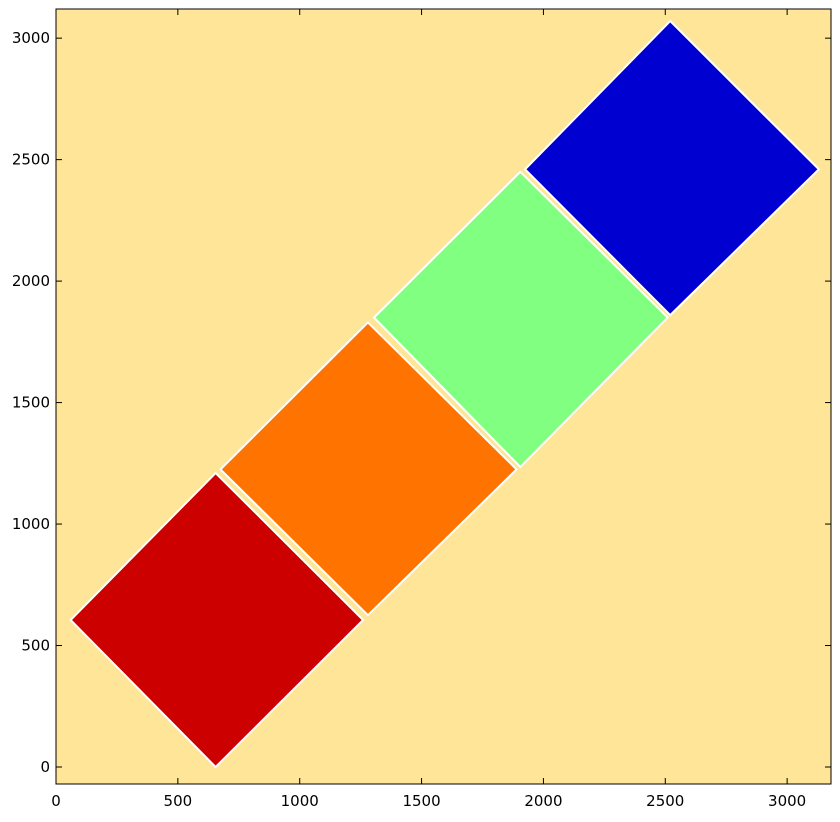 Image resolution: width=840 pixels, height=822 pixels. I want to click on y-tick-label-2000: 2000, so click(31, 281).